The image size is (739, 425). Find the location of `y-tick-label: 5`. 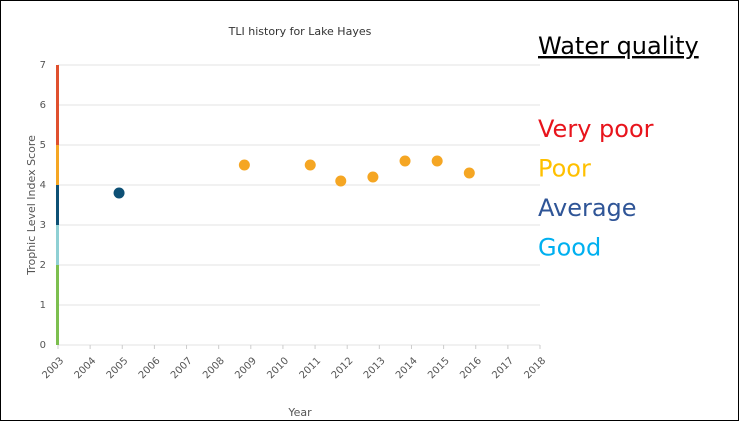

y-tick-label: 5 is located at coordinates (43, 145).